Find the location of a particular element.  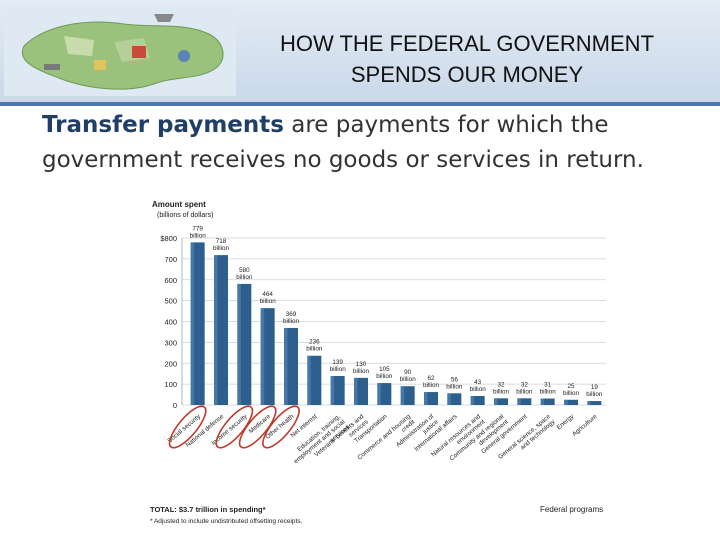

y-tick-label: 400 is located at coordinates (170, 322).